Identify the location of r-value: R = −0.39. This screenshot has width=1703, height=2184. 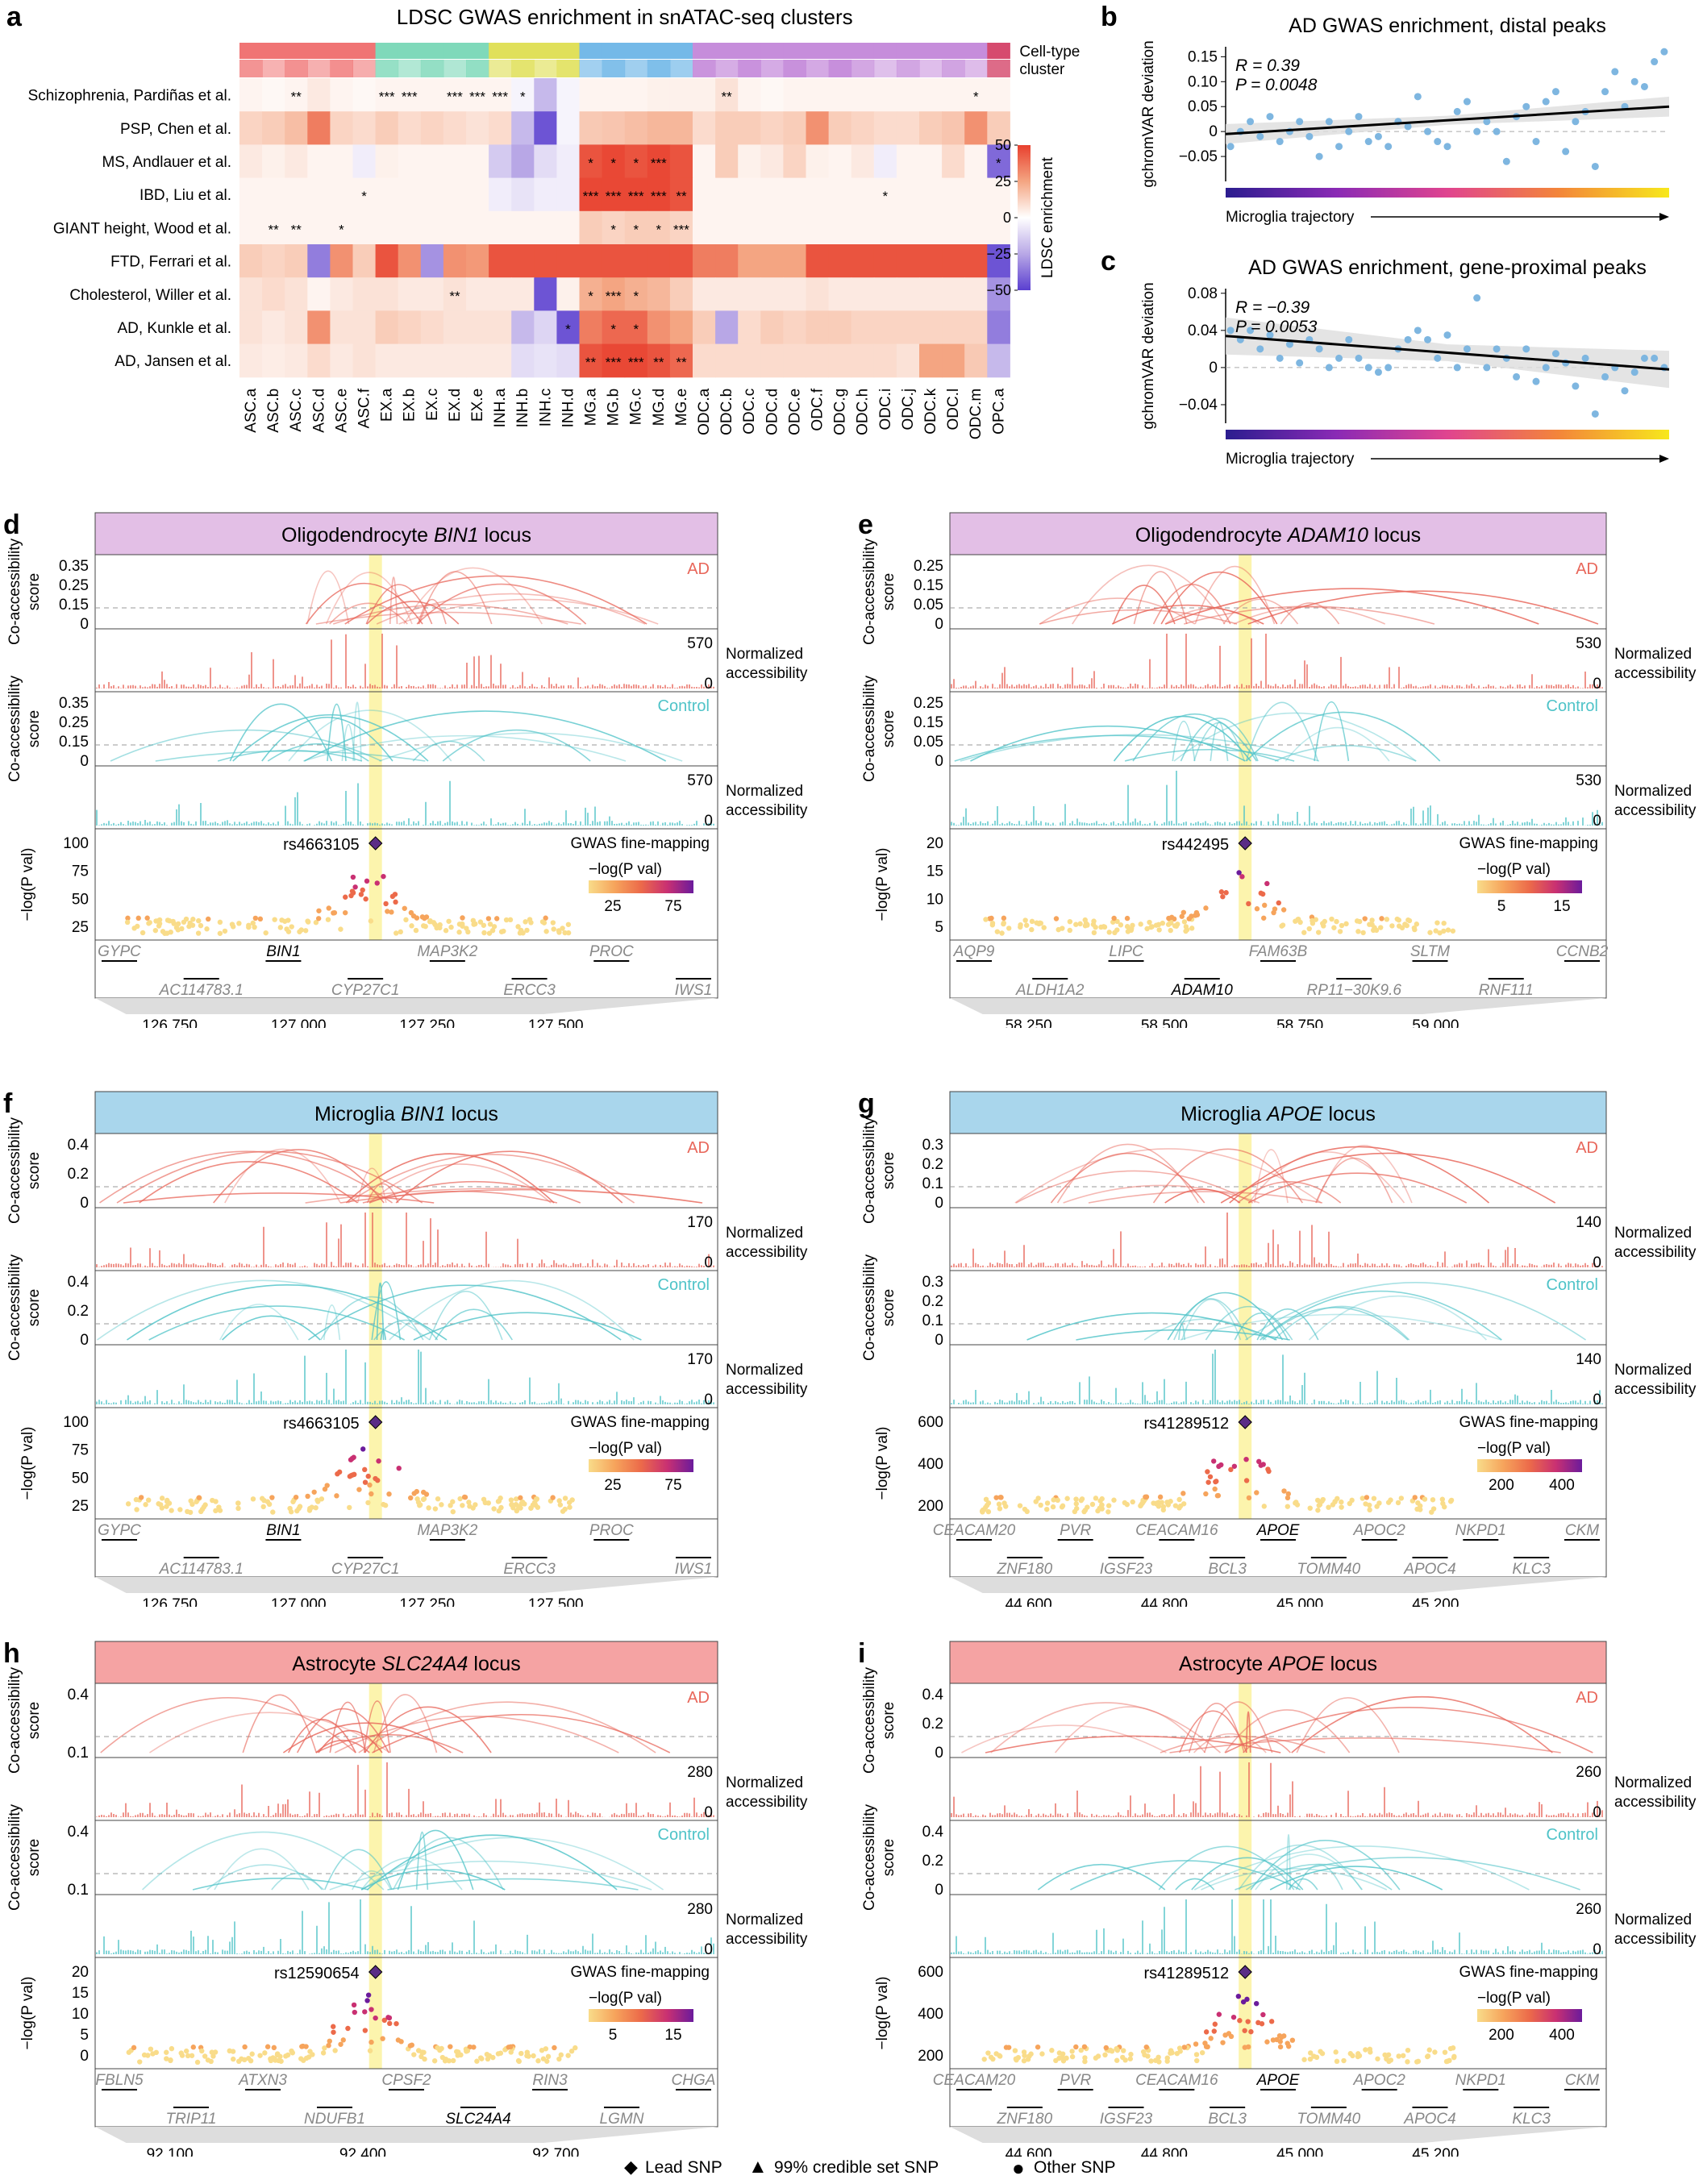
(1273, 307).